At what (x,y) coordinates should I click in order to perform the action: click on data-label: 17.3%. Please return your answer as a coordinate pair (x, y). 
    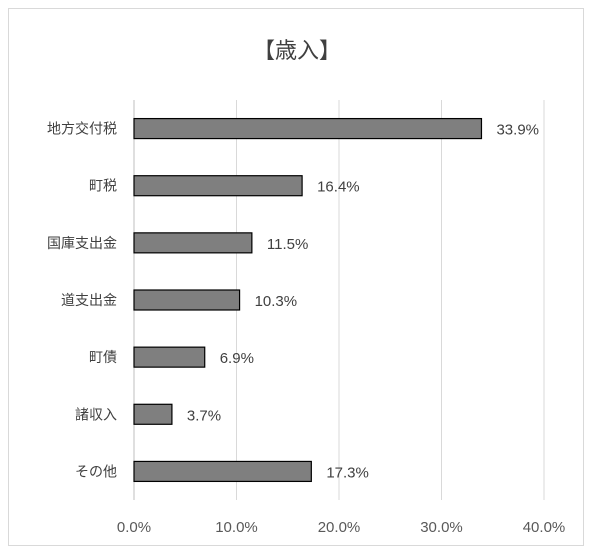
    Looking at the image, I should click on (347, 472).